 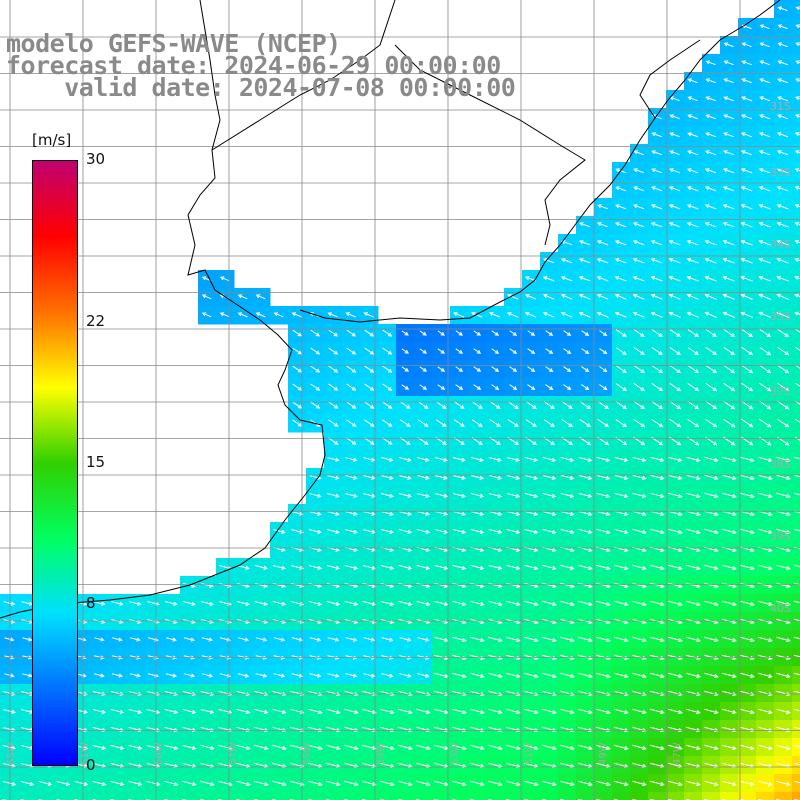 I want to click on colorbar-unit-label: [m/s], so click(x=52, y=140).